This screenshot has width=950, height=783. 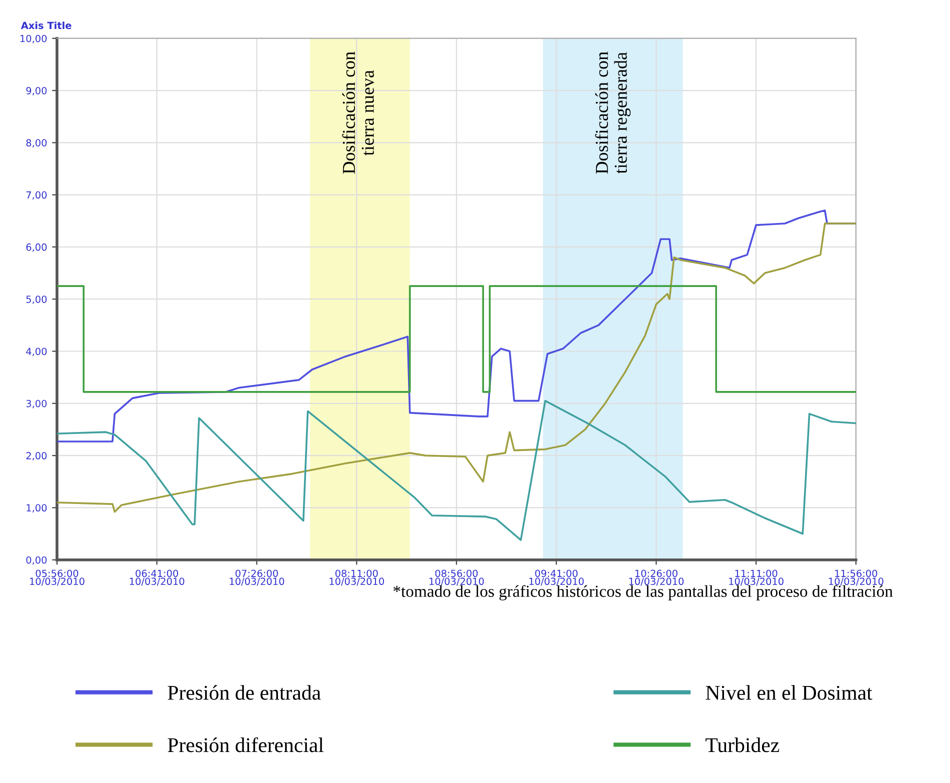 What do you see at coordinates (457, 578) in the screenshot?
I see `x-tick-label: 08:56:00 10/03/2010` at bounding box center [457, 578].